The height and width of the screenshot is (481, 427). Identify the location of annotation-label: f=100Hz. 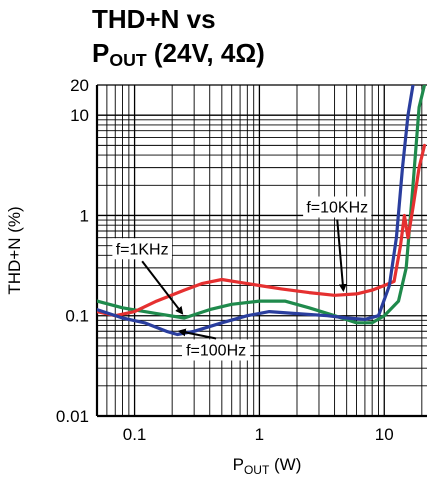
(216, 351).